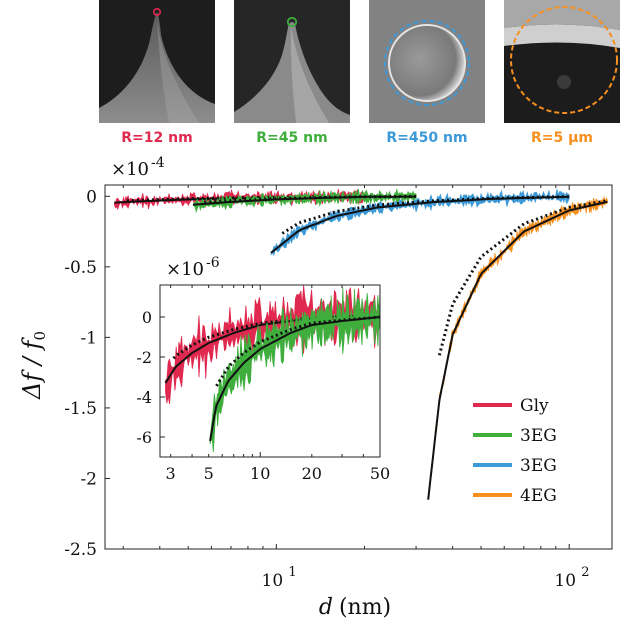 The height and width of the screenshot is (628, 631). What do you see at coordinates (88, 338) in the screenshot?
I see `main-y-tick-label: -1` at bounding box center [88, 338].